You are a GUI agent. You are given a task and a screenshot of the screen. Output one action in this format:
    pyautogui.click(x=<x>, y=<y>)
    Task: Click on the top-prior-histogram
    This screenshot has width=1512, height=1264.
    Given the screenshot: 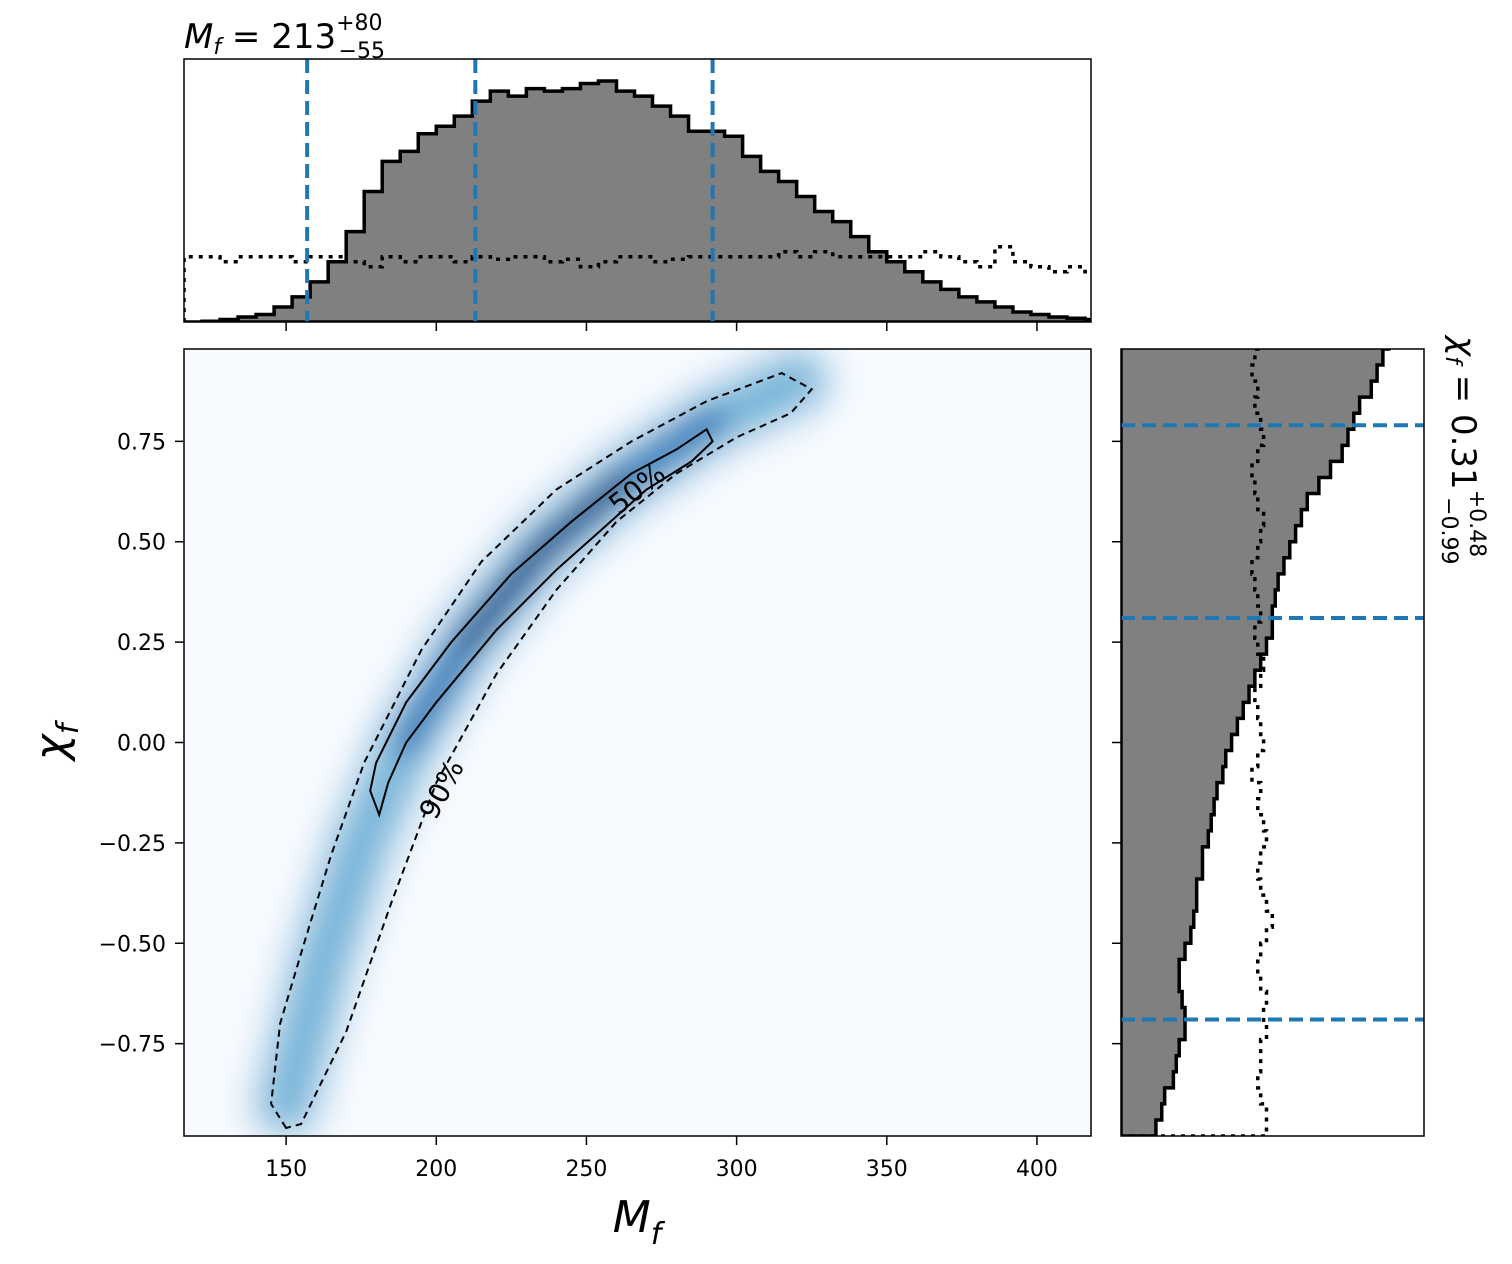 What is the action you would take?
    pyautogui.click(x=637, y=283)
    